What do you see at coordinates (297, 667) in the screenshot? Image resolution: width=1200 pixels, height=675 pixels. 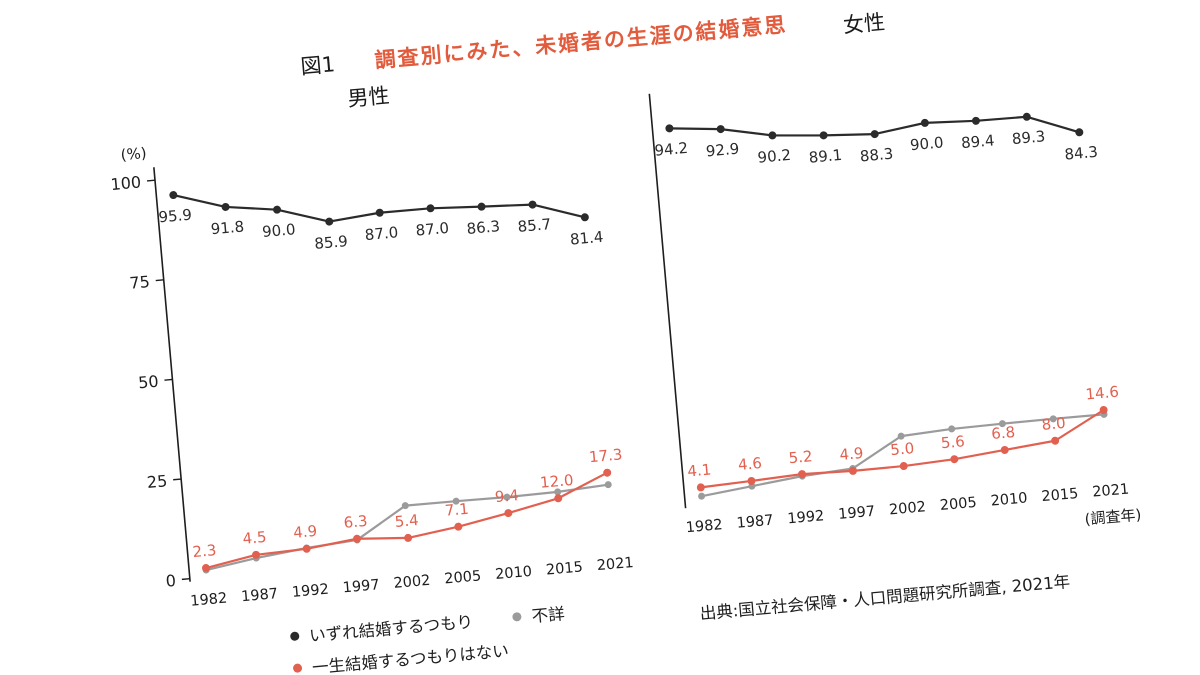 I see `legend-dot-red-icon` at bounding box center [297, 667].